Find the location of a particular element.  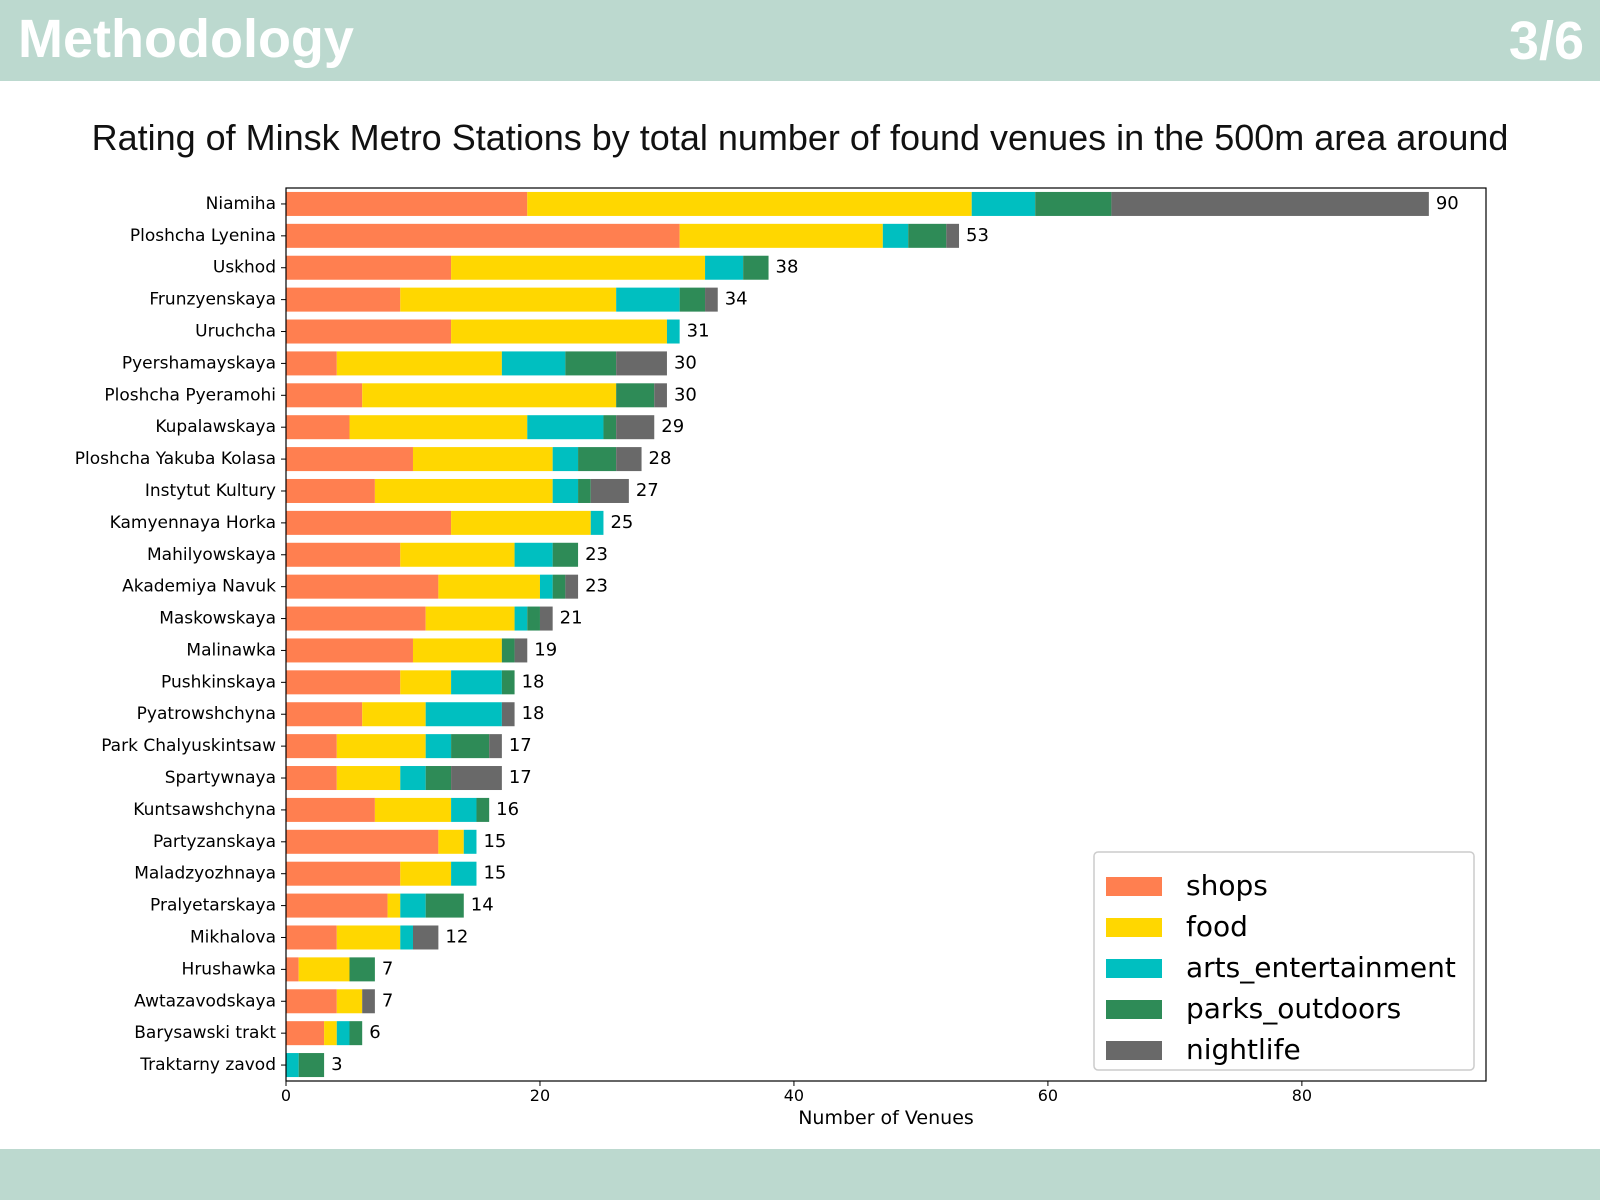

total-label: 18 is located at coordinates (533, 681).